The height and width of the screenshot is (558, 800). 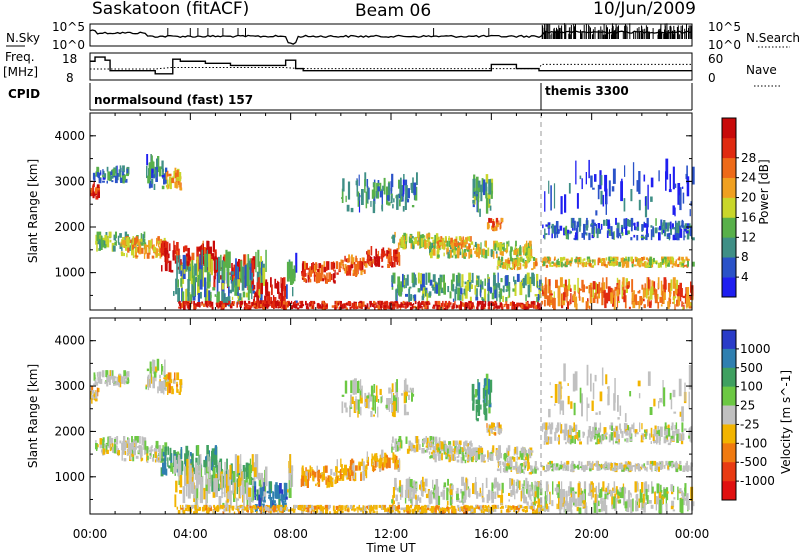 I want to click on nave-label: Nave, so click(x=761, y=70).